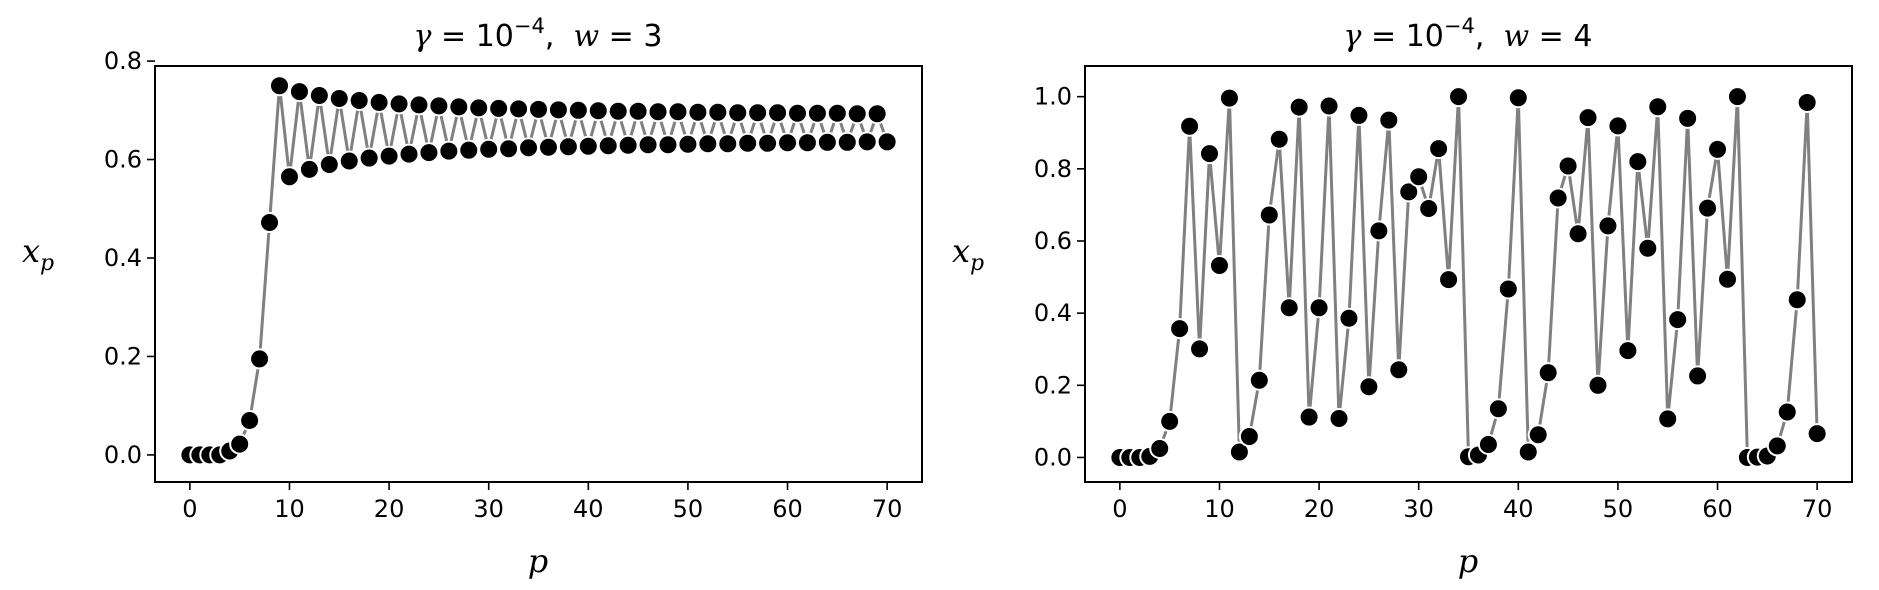  Describe the element at coordinates (1053, 313) in the screenshot. I see `y-tick-label-right: 0.4` at that location.